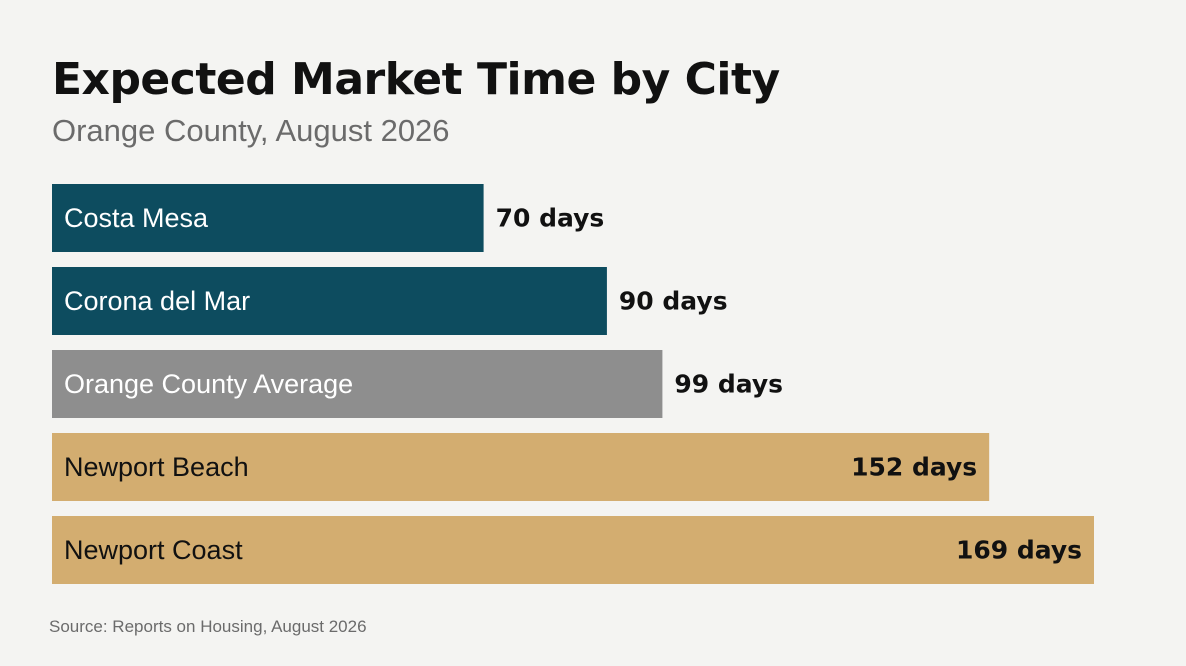  I want to click on value-label: 152 days, so click(914, 467).